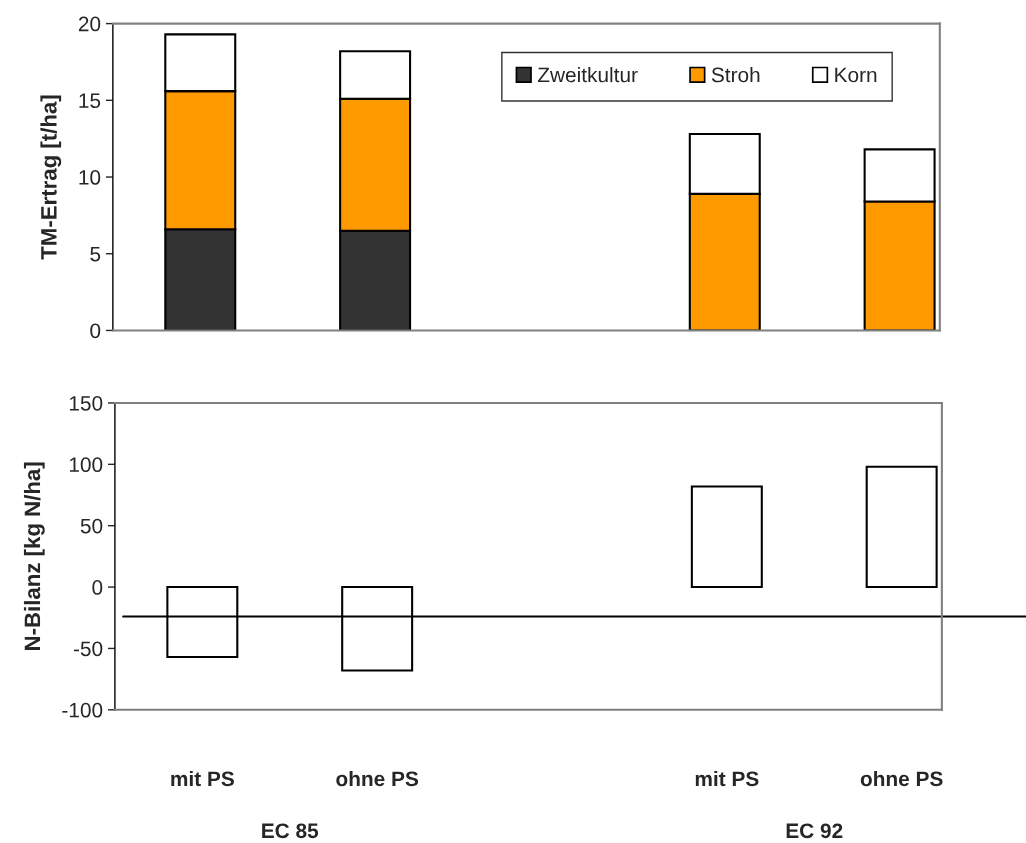  I want to click on text: EC 85, so click(290, 831).